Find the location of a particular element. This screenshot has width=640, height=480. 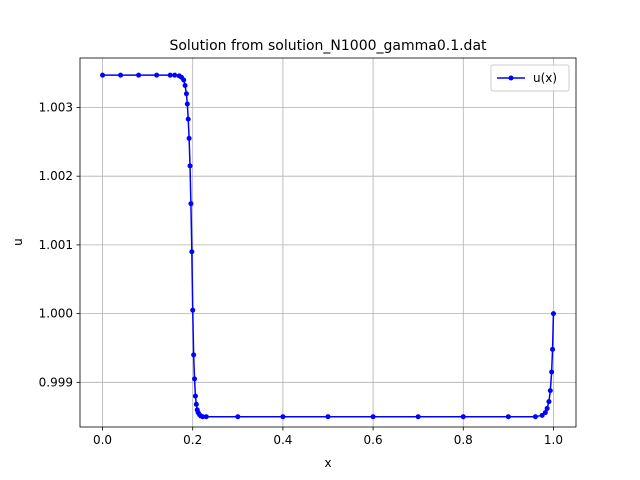

y-tick-label: 1.003 is located at coordinates (56, 107).